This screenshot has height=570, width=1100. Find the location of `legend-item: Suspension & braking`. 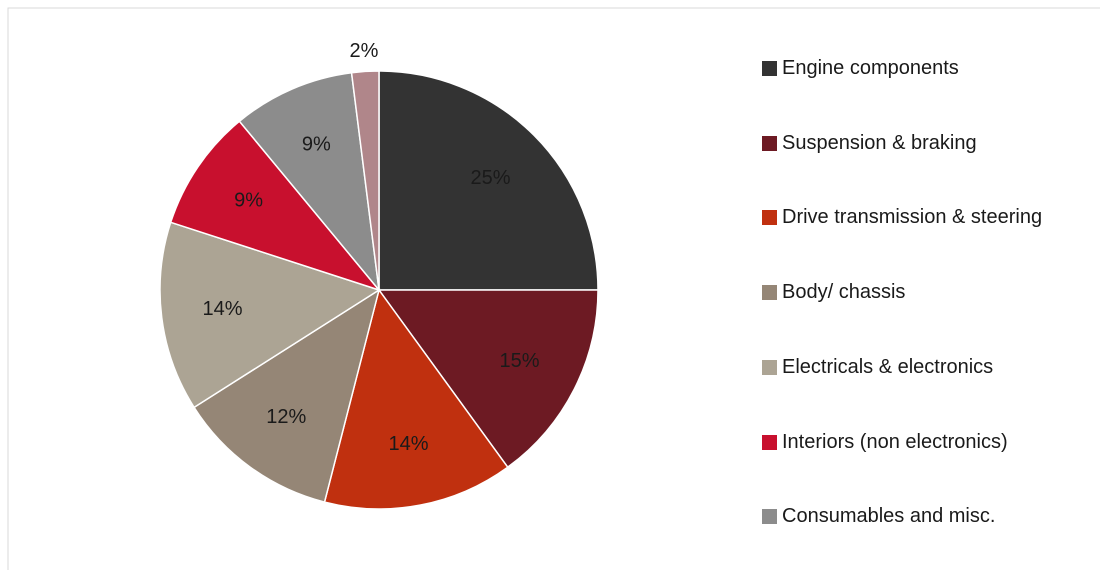

legend-item: Suspension & braking is located at coordinates (927, 143).